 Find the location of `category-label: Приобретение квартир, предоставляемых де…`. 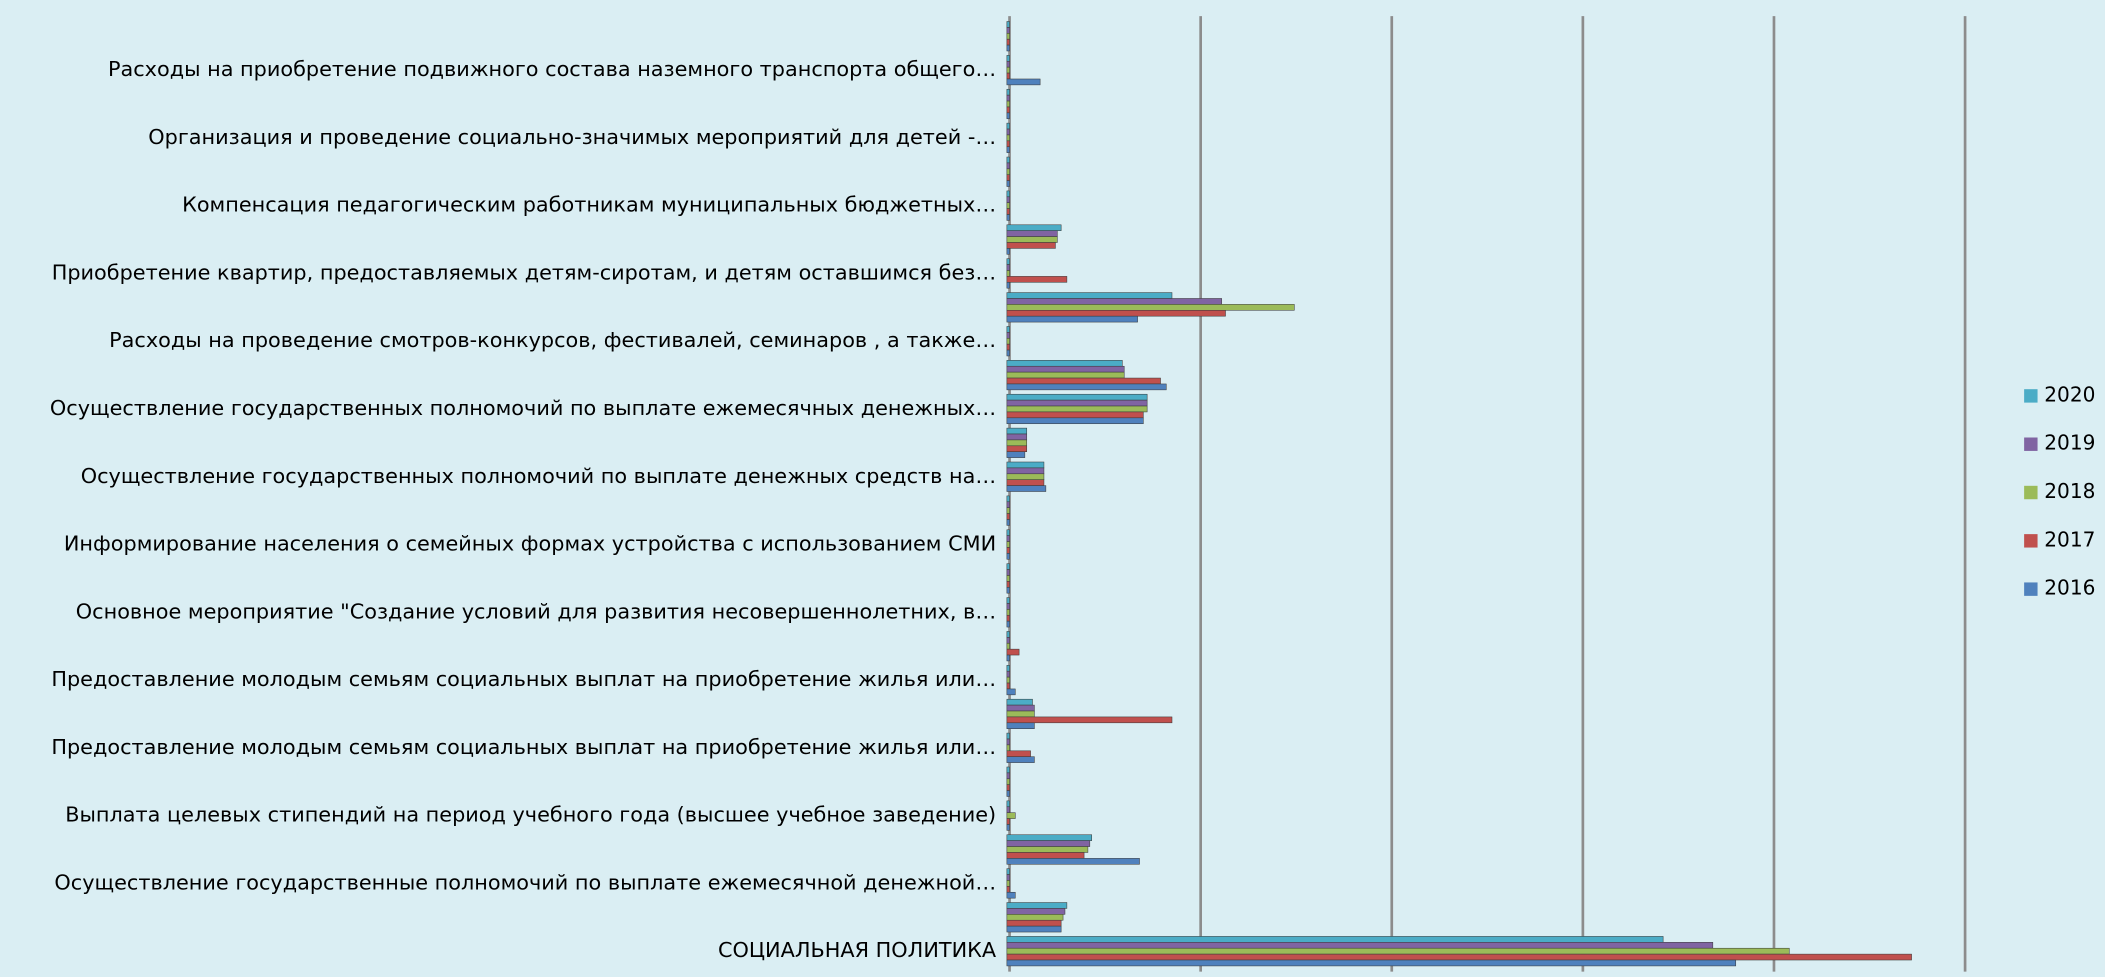

category-label: Приобретение квартир, предоставляемых де… is located at coordinates (524, 272).